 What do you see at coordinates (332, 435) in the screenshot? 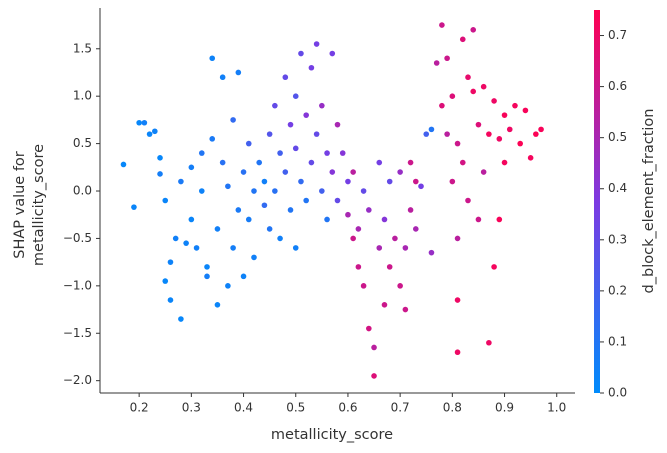
I see `x-axis-label: metallicity_score` at bounding box center [332, 435].